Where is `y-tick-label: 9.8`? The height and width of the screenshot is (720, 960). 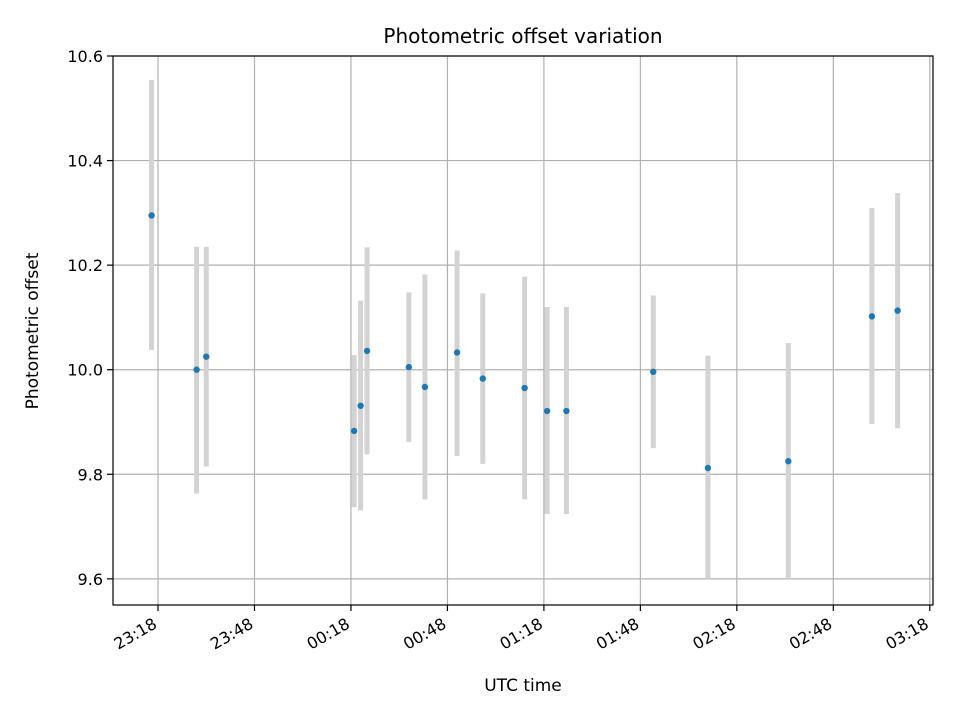 y-tick-label: 9.8 is located at coordinates (90, 474).